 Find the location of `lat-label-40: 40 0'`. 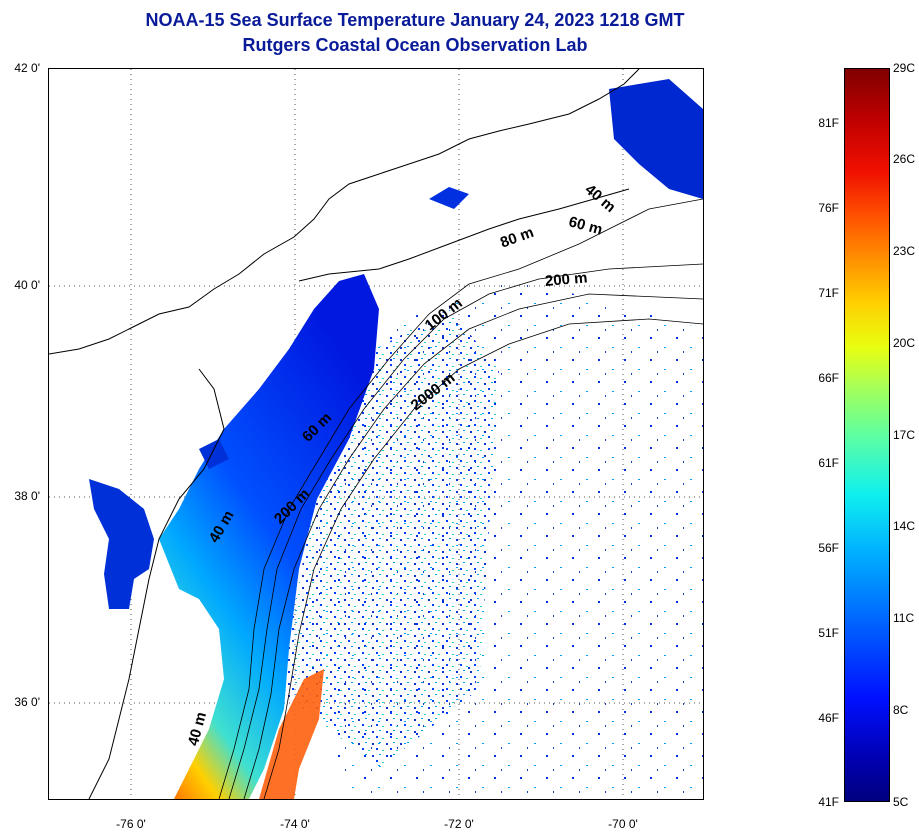

lat-label-40: 40 0' is located at coordinates (27, 285).